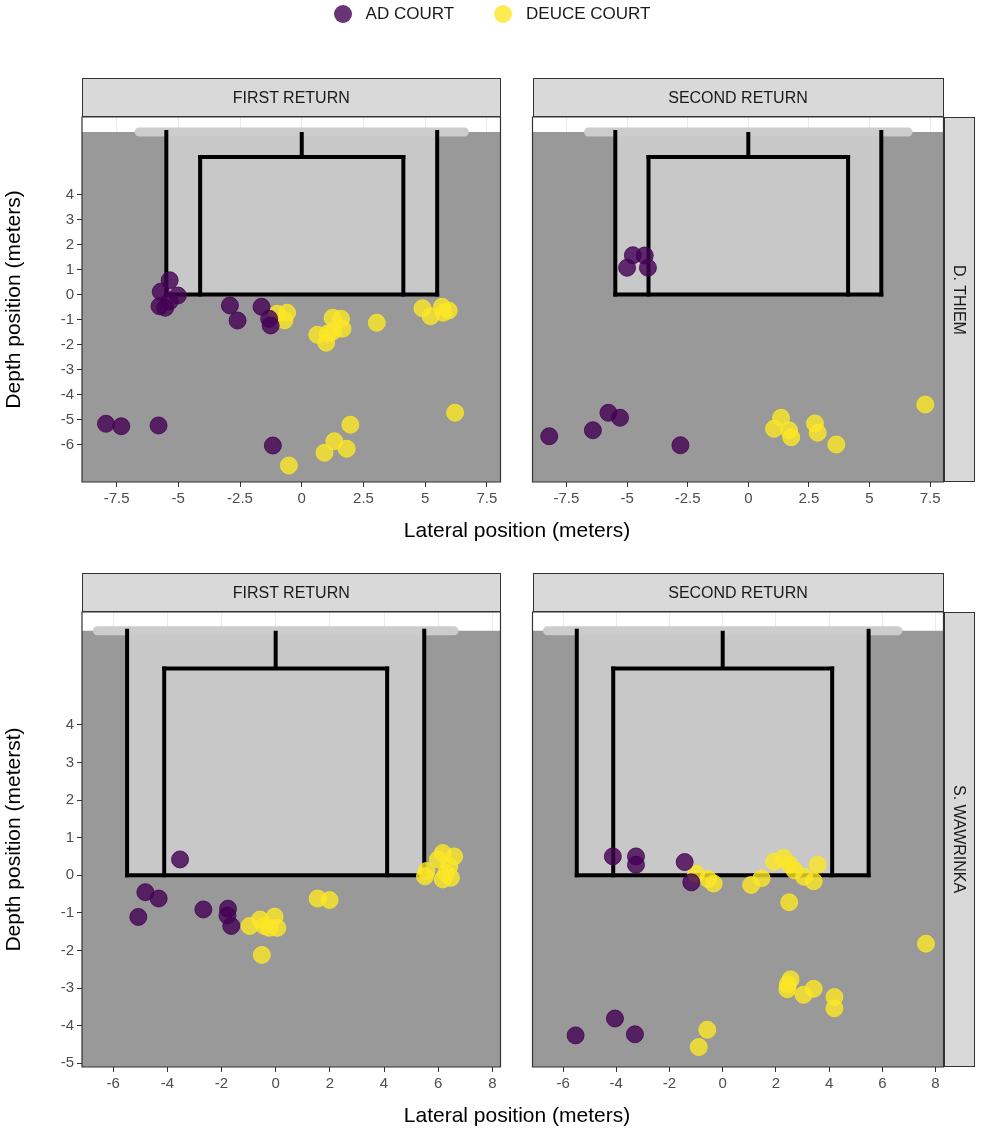  What do you see at coordinates (588, 14) in the screenshot?
I see `legend-label: DEUCE COURT` at bounding box center [588, 14].